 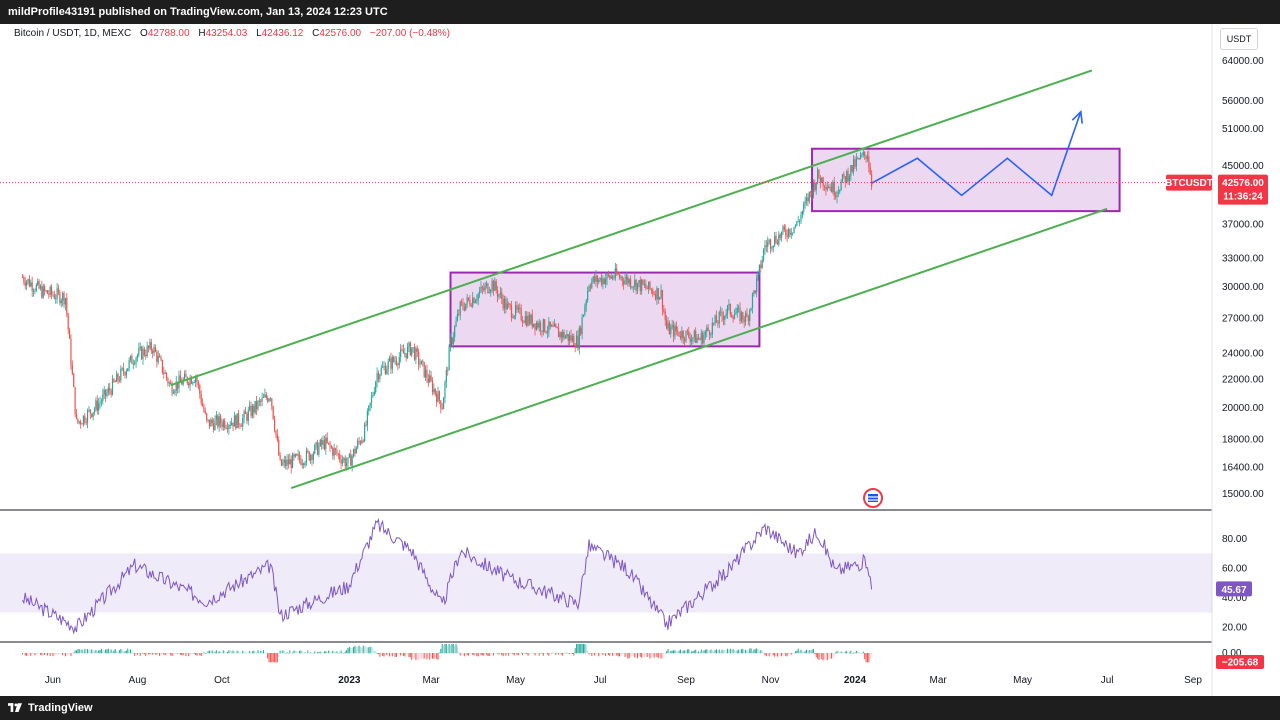 What do you see at coordinates (50, 708) in the screenshot?
I see `tradingview-logo: TradingView` at bounding box center [50, 708].